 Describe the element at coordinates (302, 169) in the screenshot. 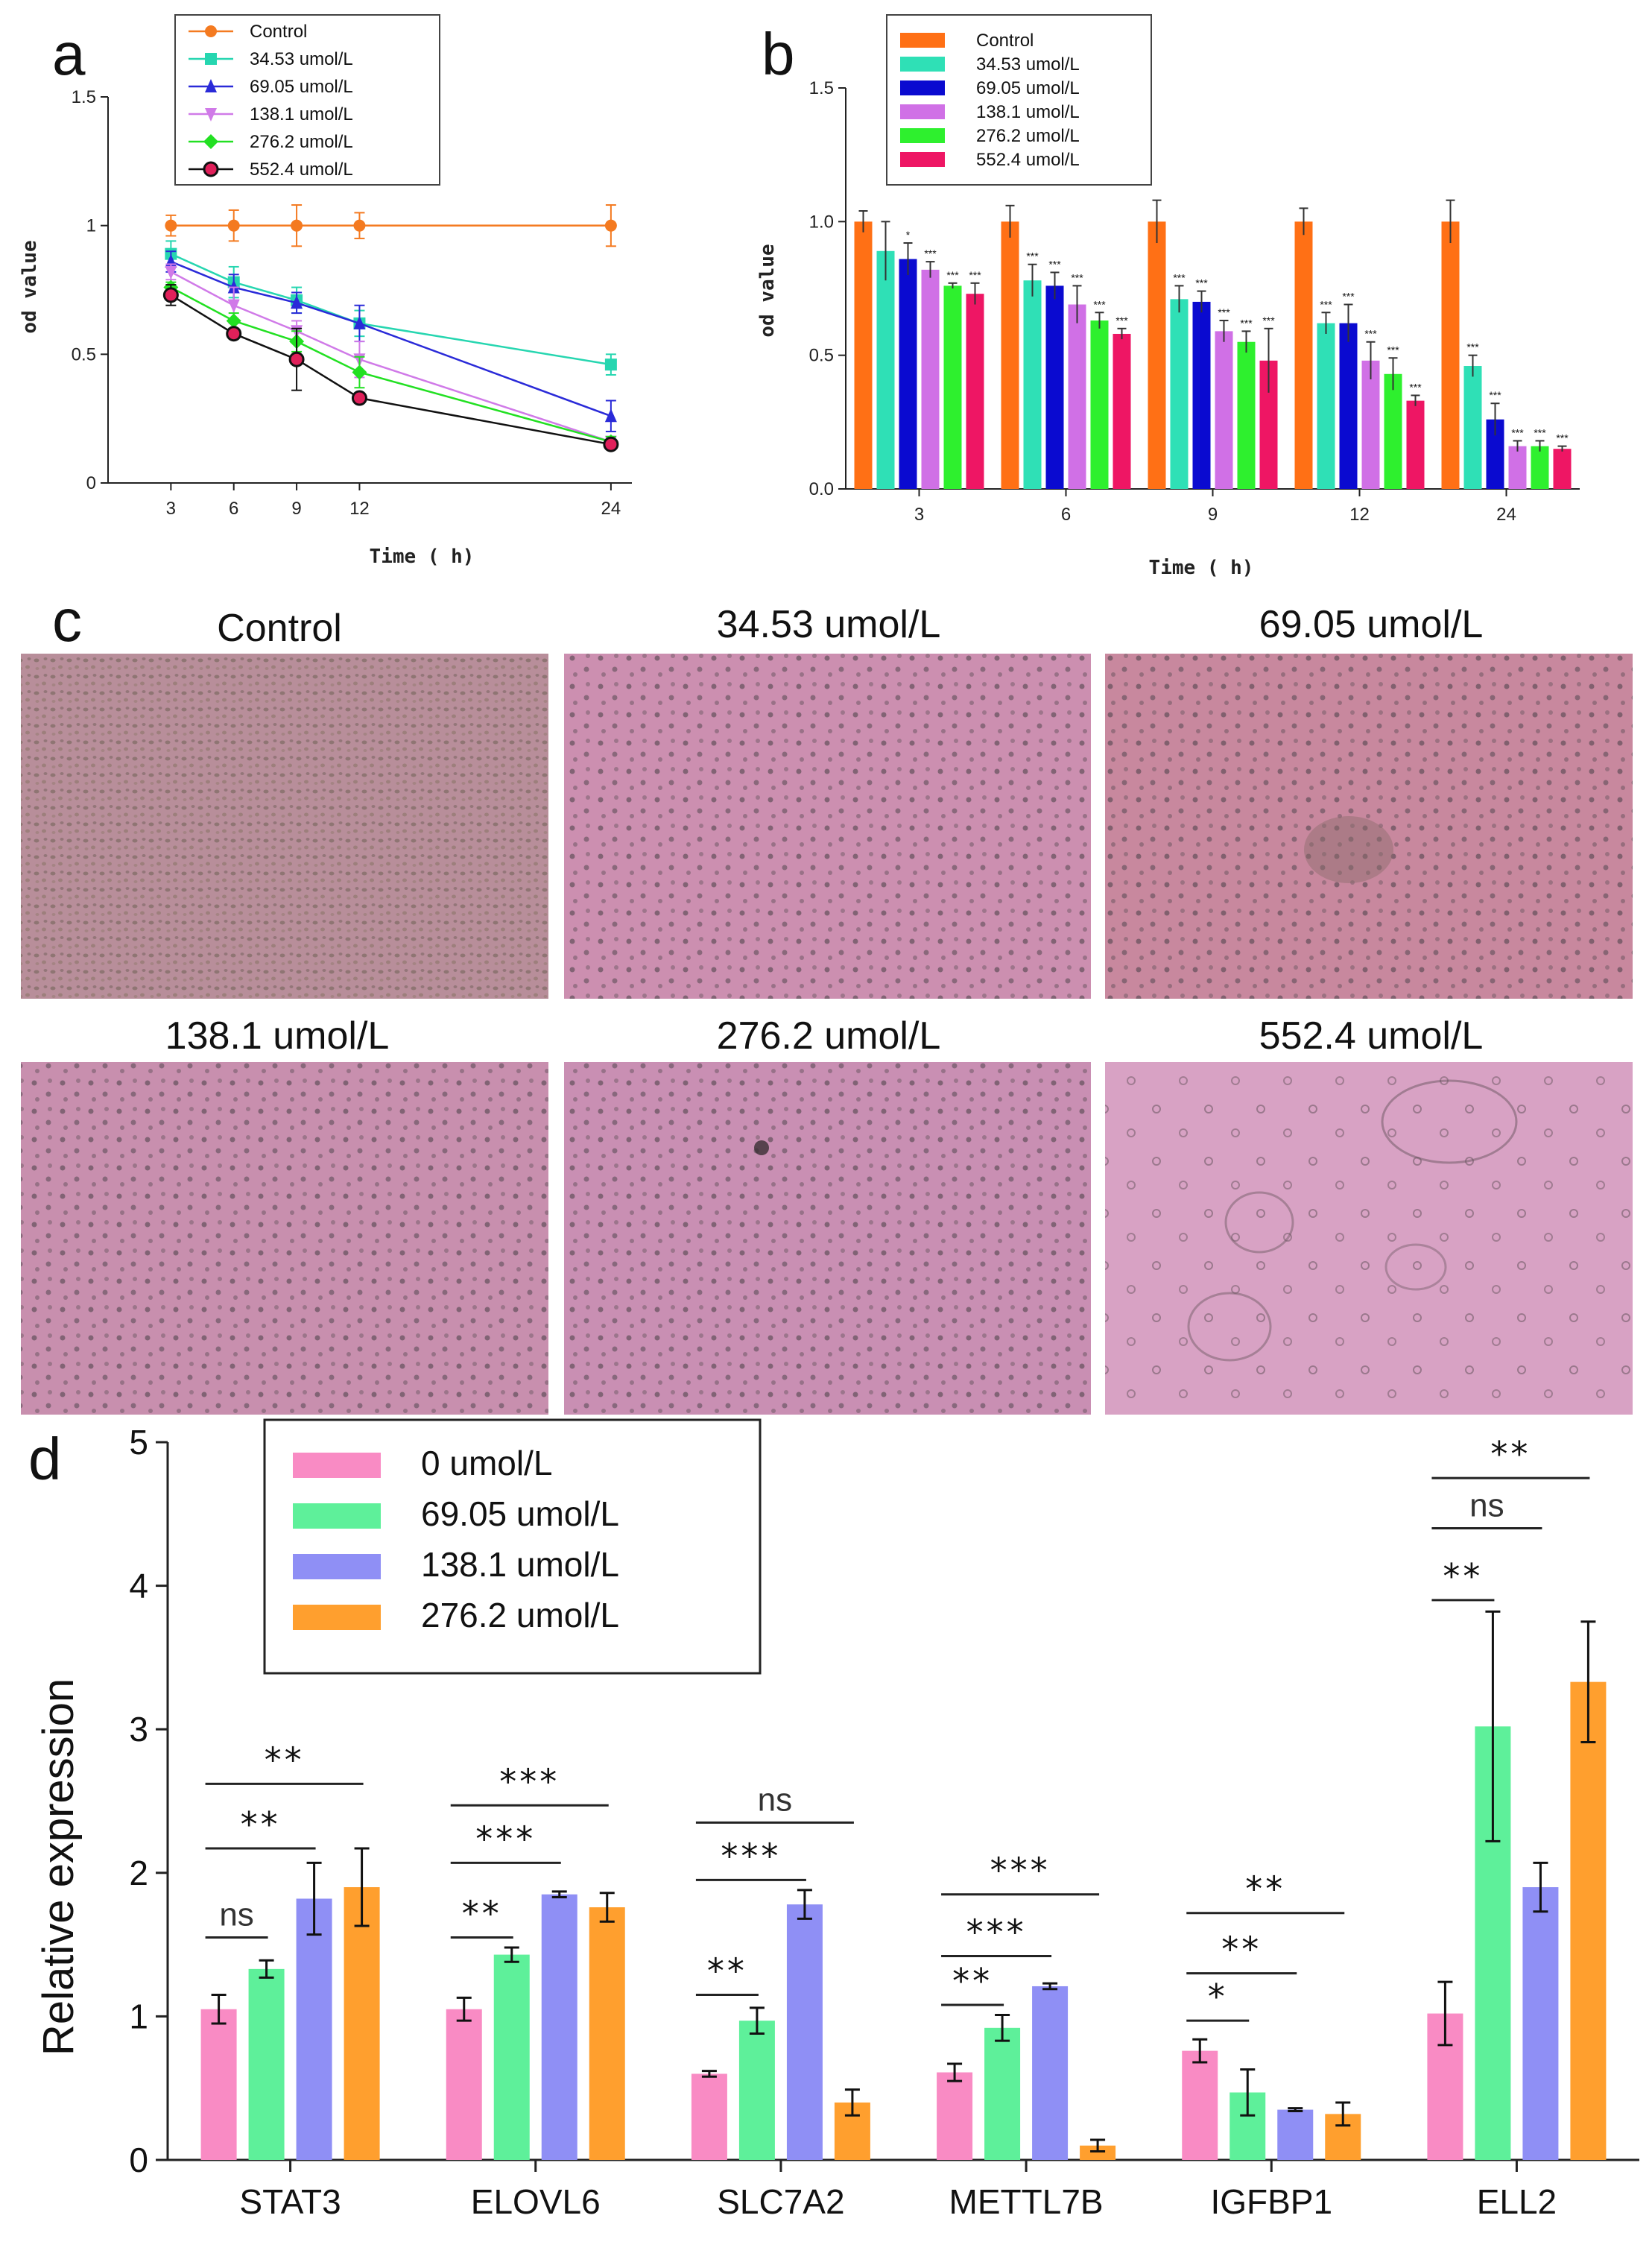

I see `chart-a-legend-label: 552.4 umol/L` at that location.